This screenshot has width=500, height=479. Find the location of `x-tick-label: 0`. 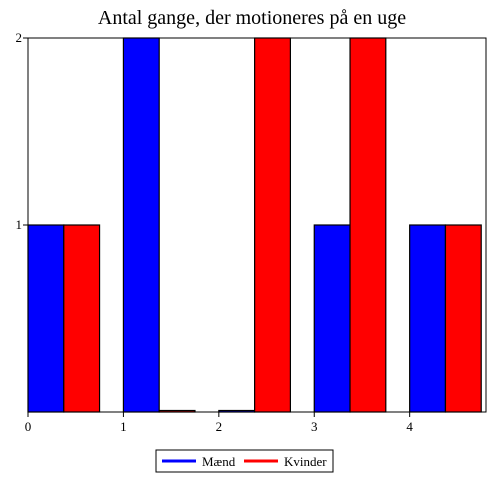

x-tick-label: 0 is located at coordinates (28, 426).